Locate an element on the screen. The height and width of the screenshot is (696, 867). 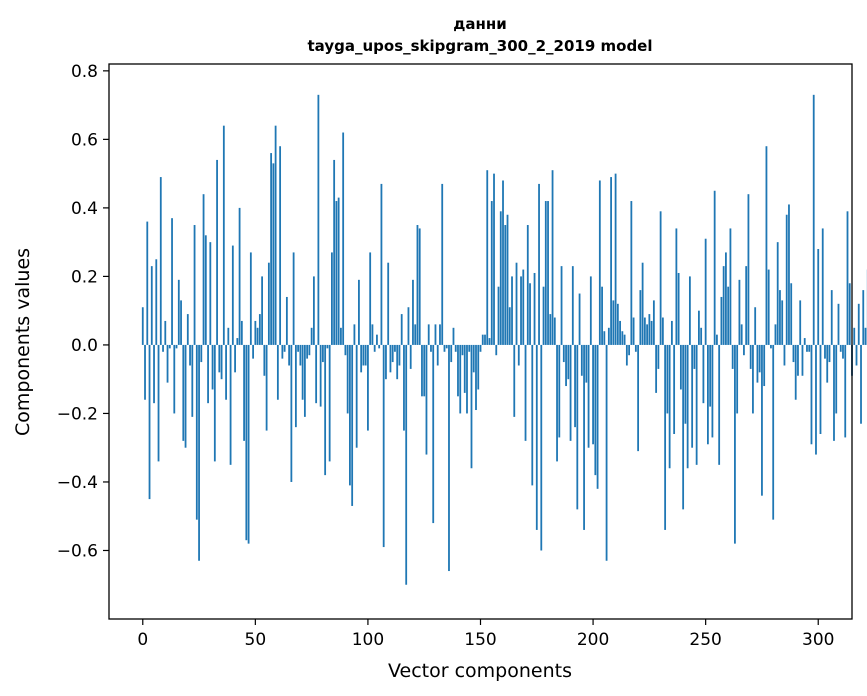
y-tick-label: −0.2 is located at coordinates (77, 414).